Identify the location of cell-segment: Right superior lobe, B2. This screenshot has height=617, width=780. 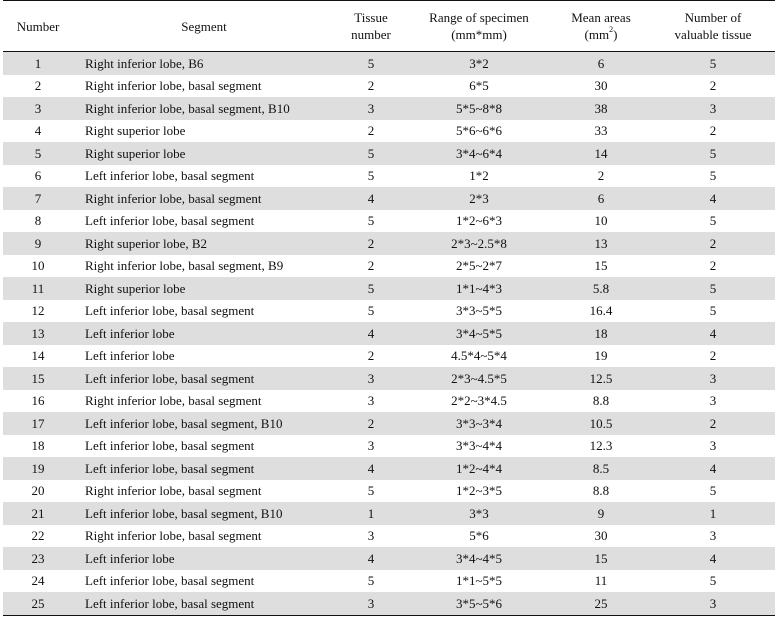
(204, 243).